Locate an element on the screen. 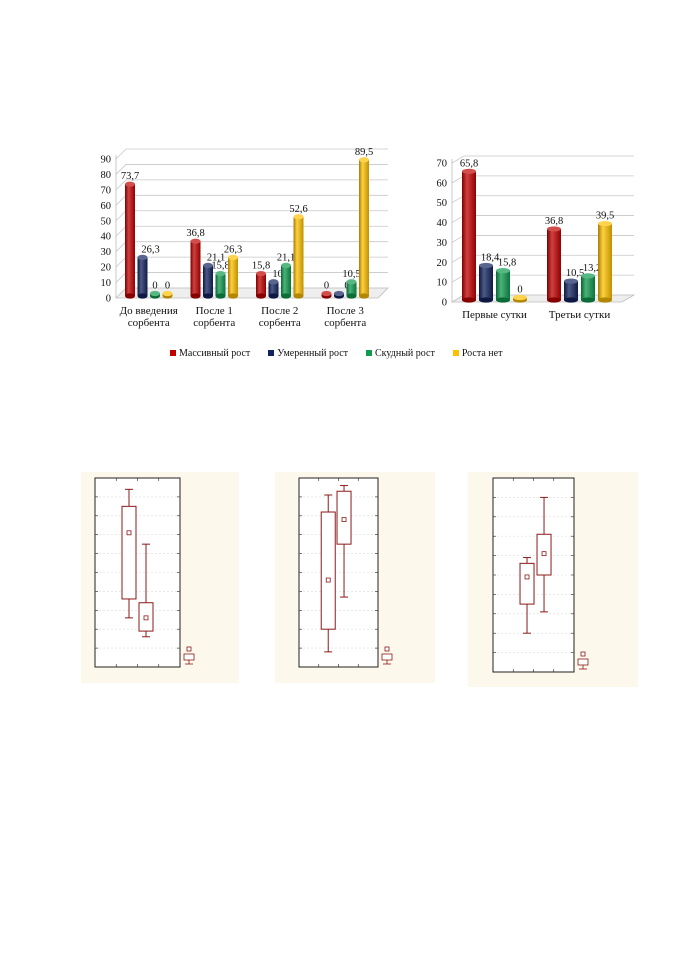  legend-swatch-massive is located at coordinates (173, 353).